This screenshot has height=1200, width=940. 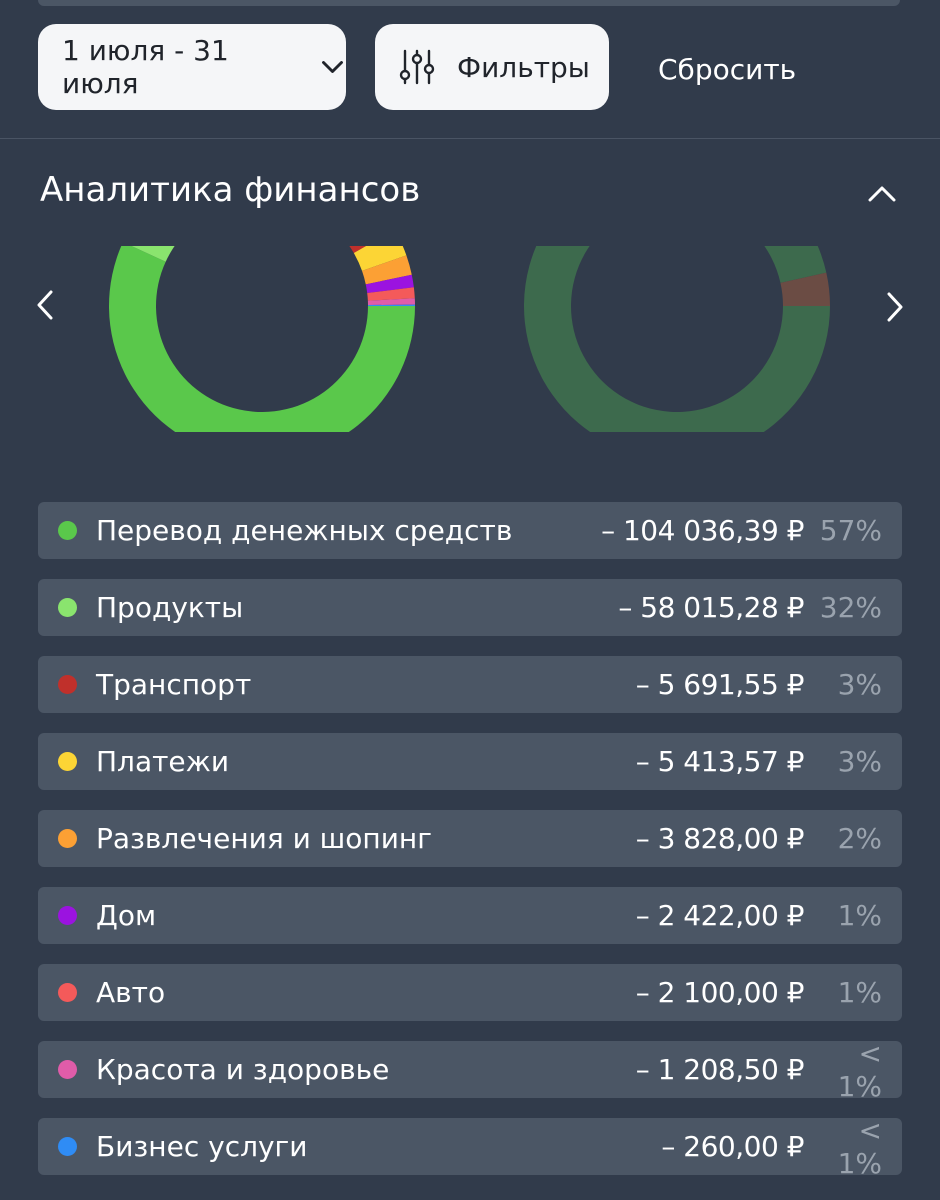 I want to click on category-row: Бизнес услуги – 260,00 ₽ < 1%, so click(x=470, y=1147).